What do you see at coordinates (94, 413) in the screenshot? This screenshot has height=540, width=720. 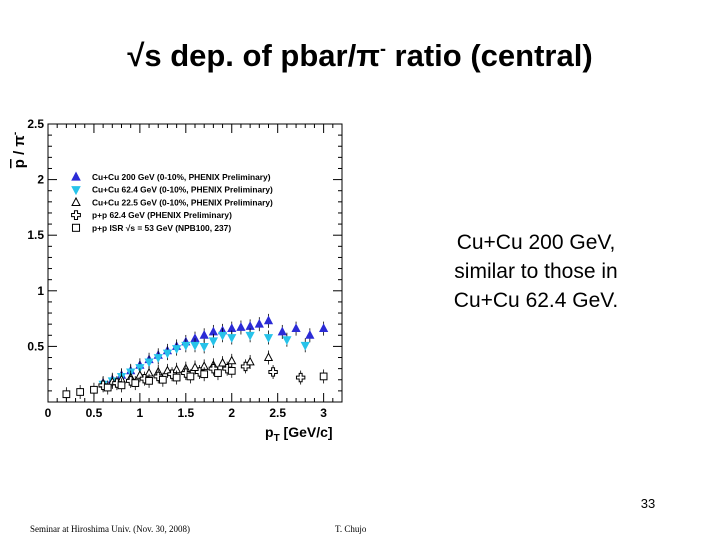 I see `x-tick-label: 0.5` at bounding box center [94, 413].